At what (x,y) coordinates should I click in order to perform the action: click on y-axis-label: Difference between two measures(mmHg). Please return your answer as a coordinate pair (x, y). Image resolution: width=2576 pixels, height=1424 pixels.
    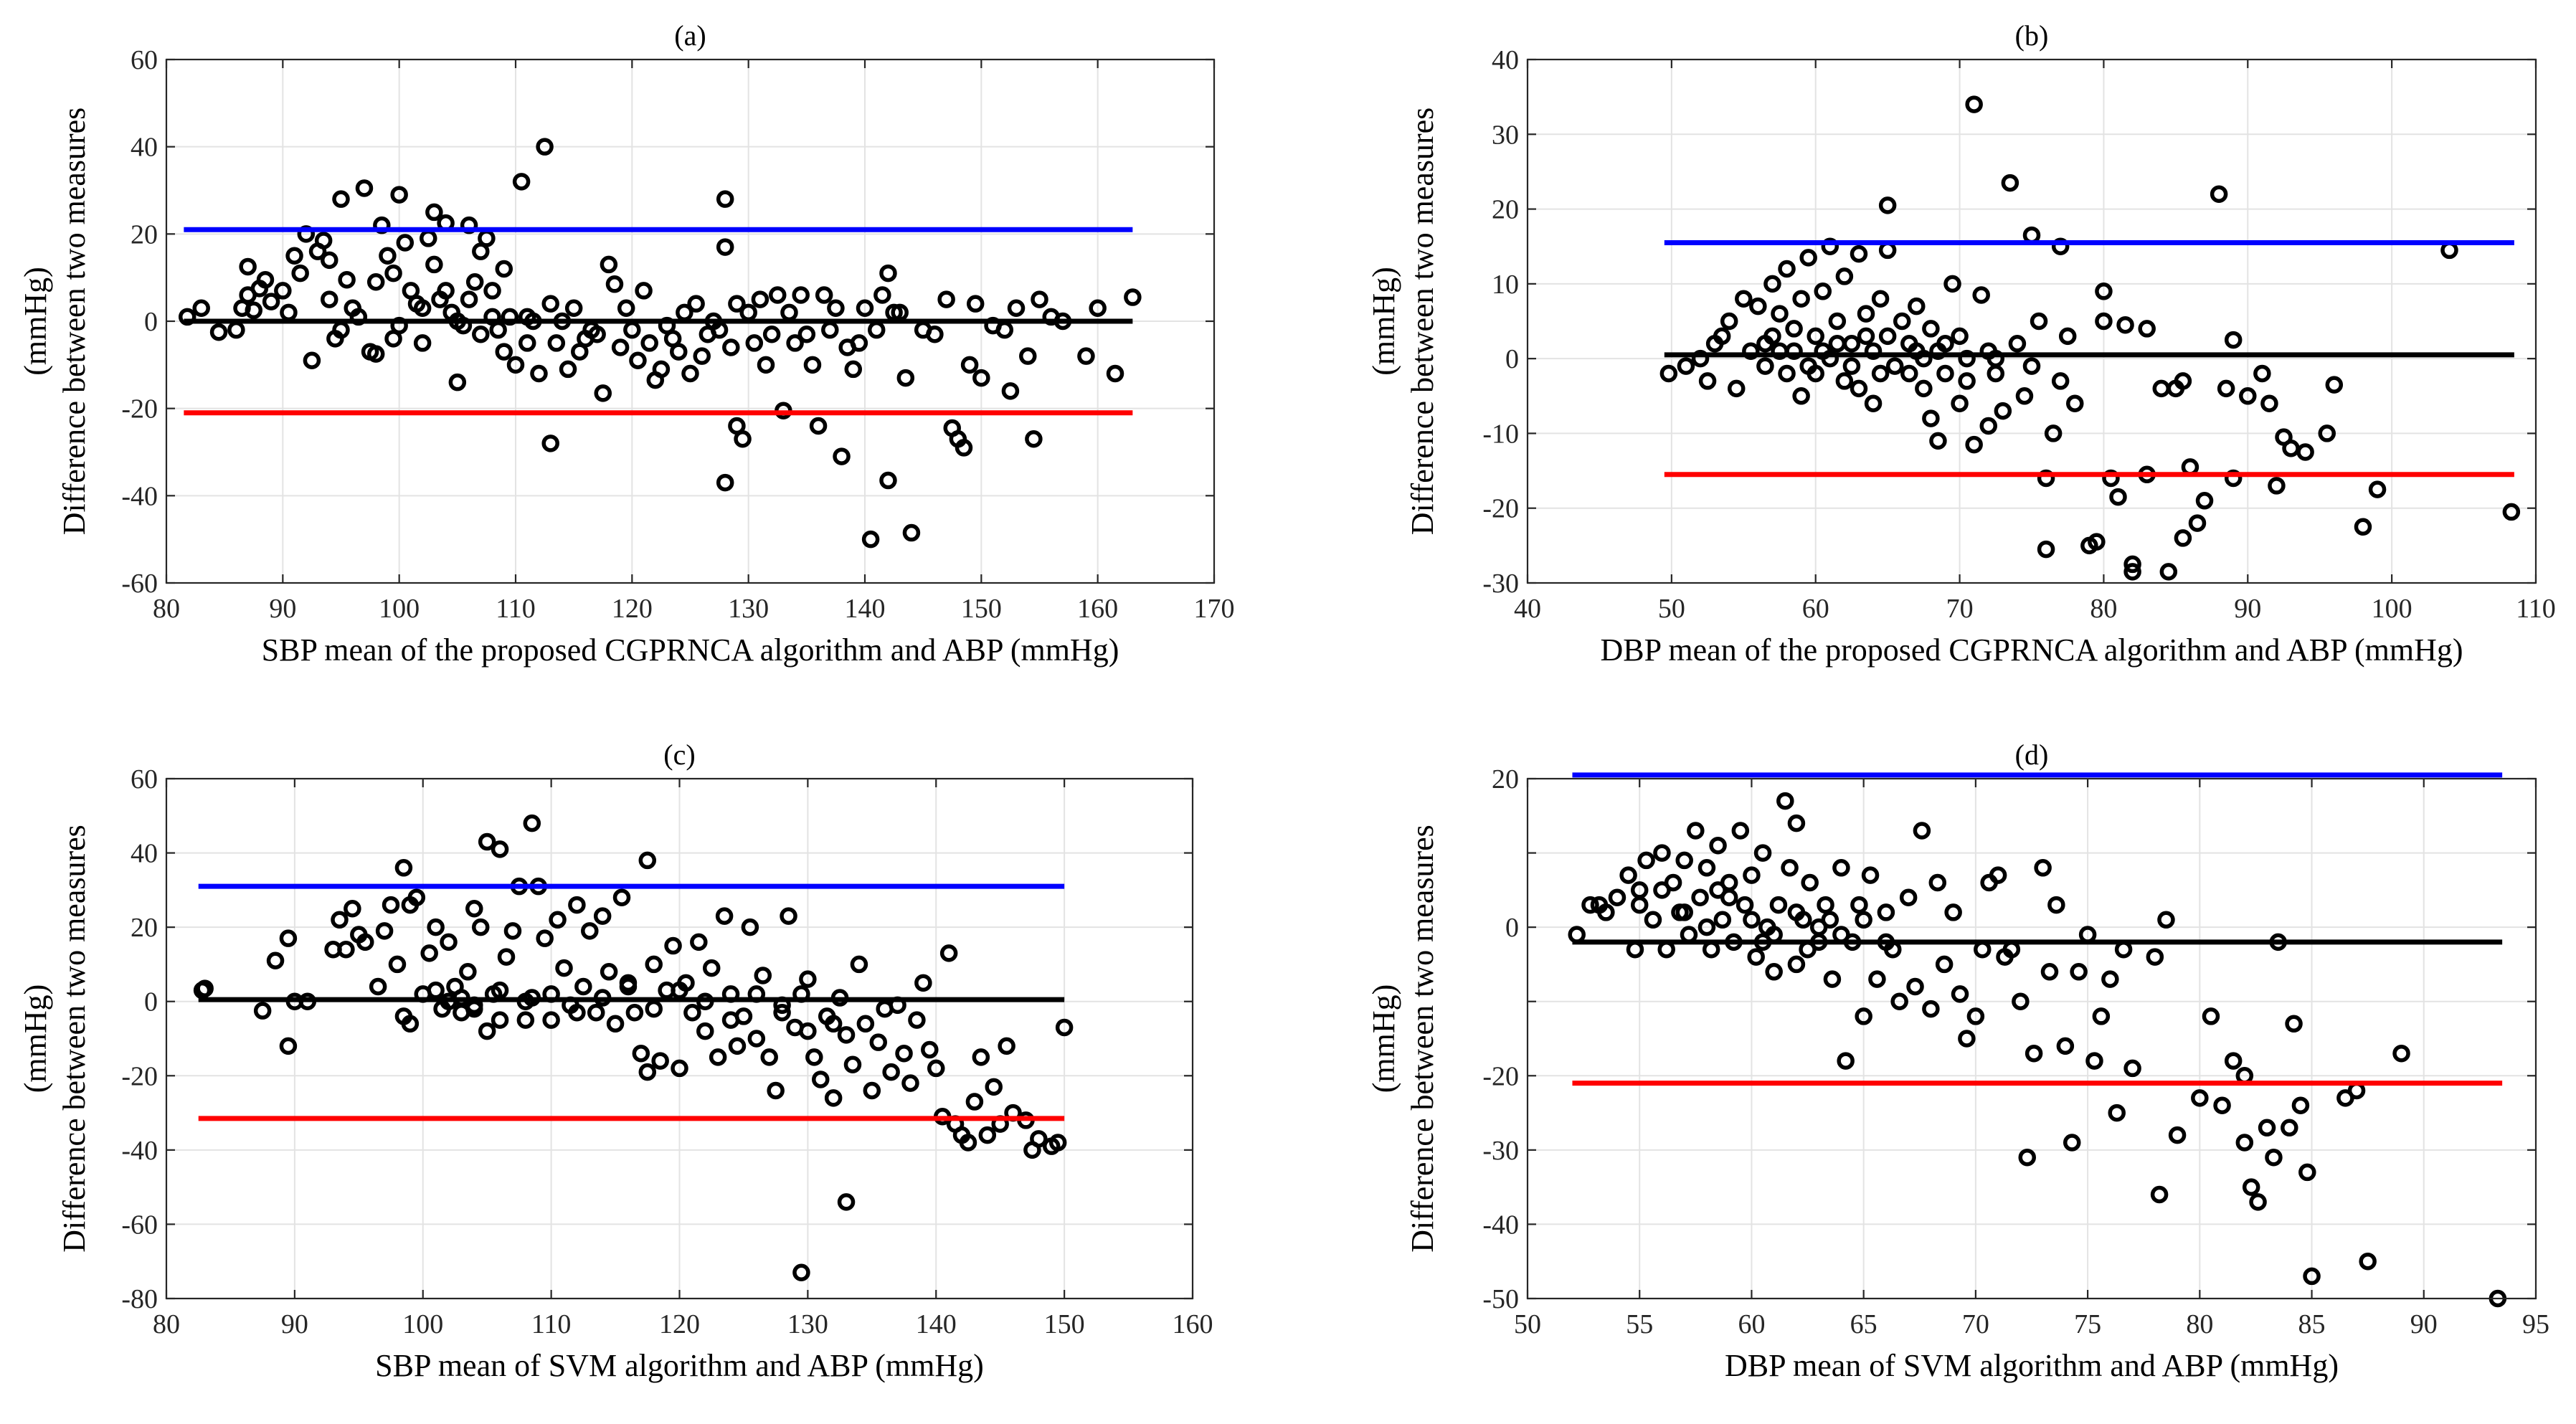
    Looking at the image, I should click on (1403, 322).